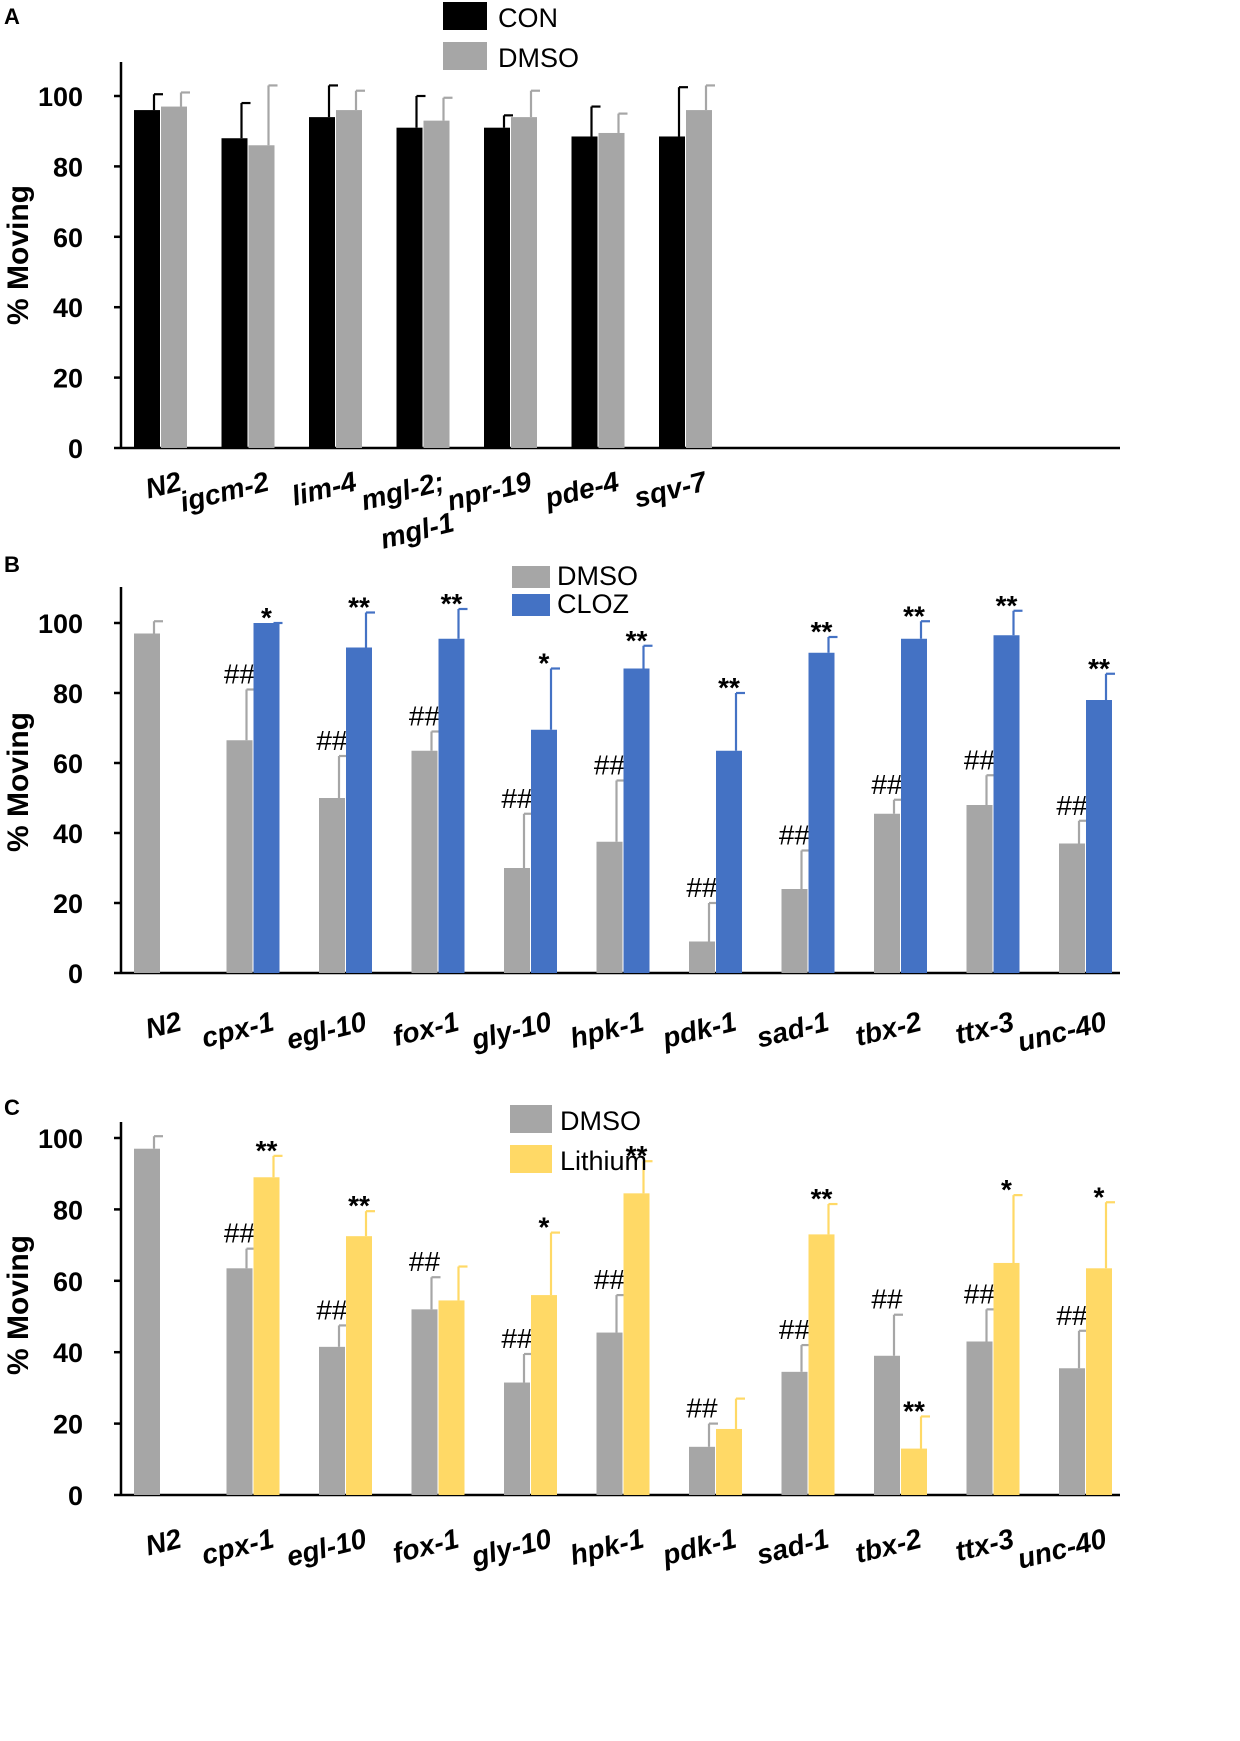 Image resolution: width=1240 pixels, height=1741 pixels. I want to click on x-tick-label-line: sqv-7, so click(671, 489).